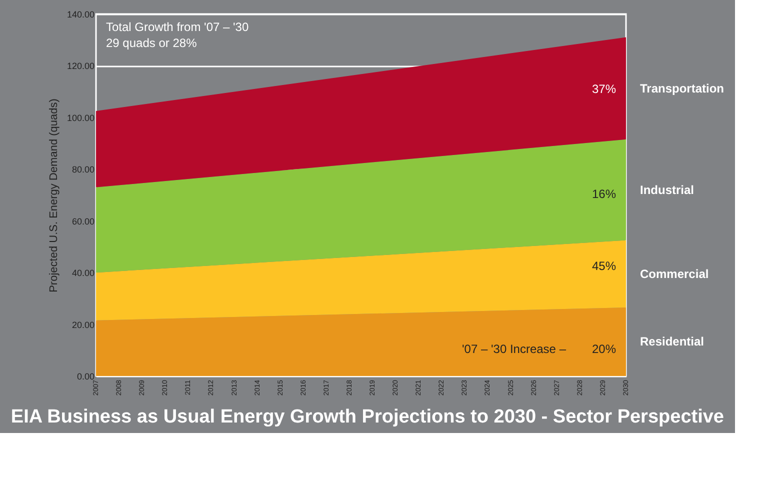  I want to click on series-label: Commercial, so click(674, 273).